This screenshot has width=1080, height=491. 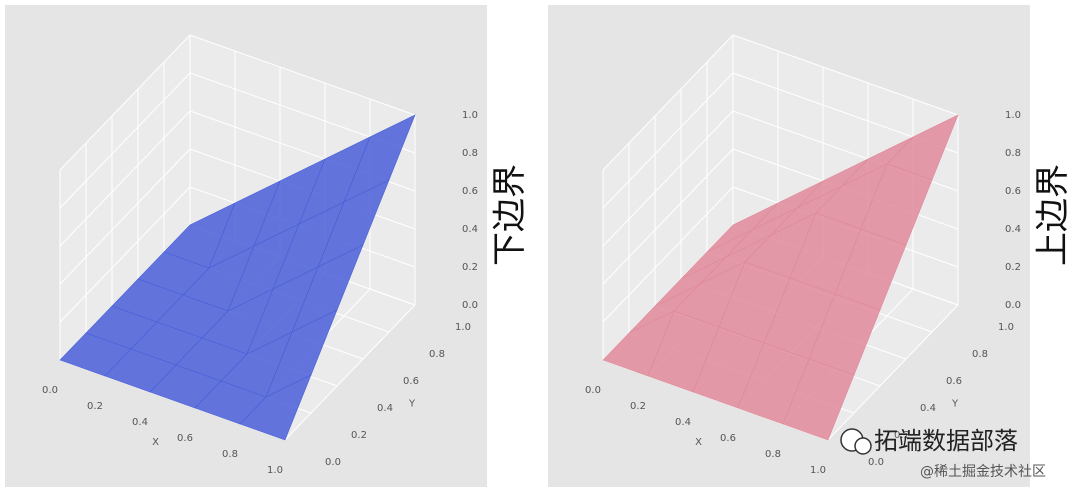 What do you see at coordinates (946, 441) in the screenshot?
I see `brand: 拓端数据部落` at bounding box center [946, 441].